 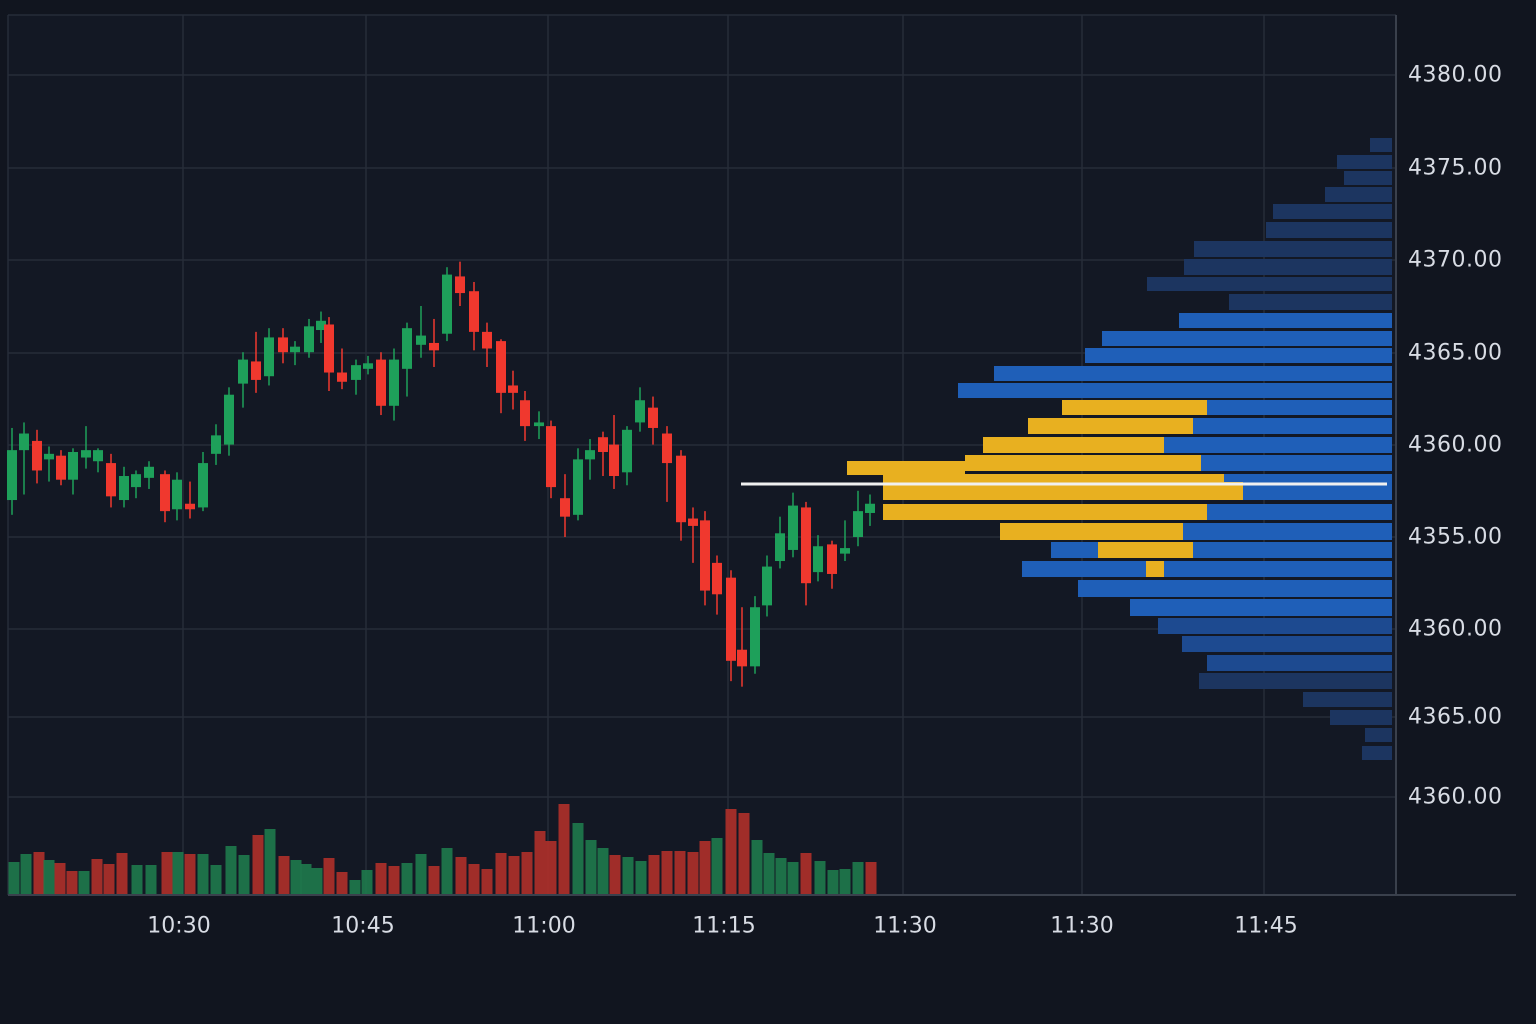 What do you see at coordinates (1455, 168) in the screenshot?
I see `price-axis-label: 4375.00` at bounding box center [1455, 168].